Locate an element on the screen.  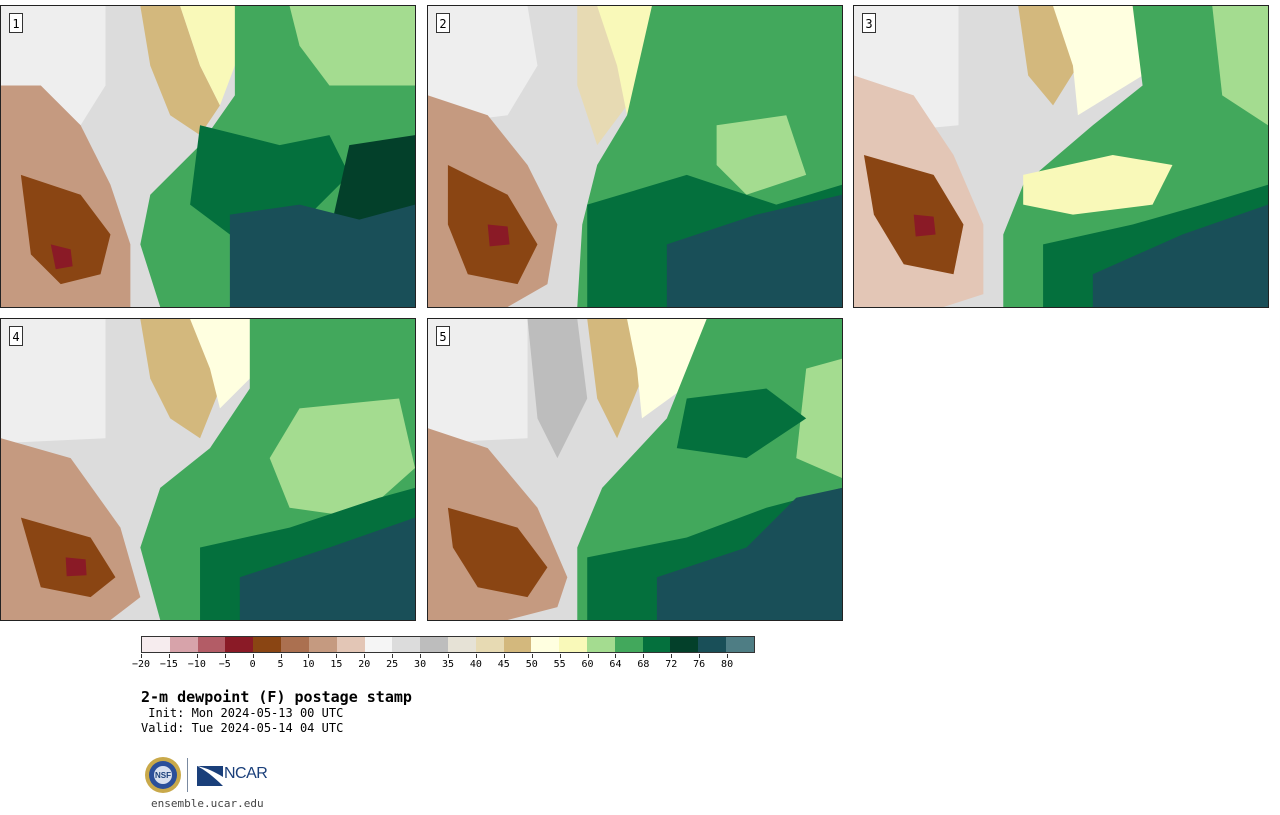
dewpoint-colorbar is located at coordinates (448, 644).